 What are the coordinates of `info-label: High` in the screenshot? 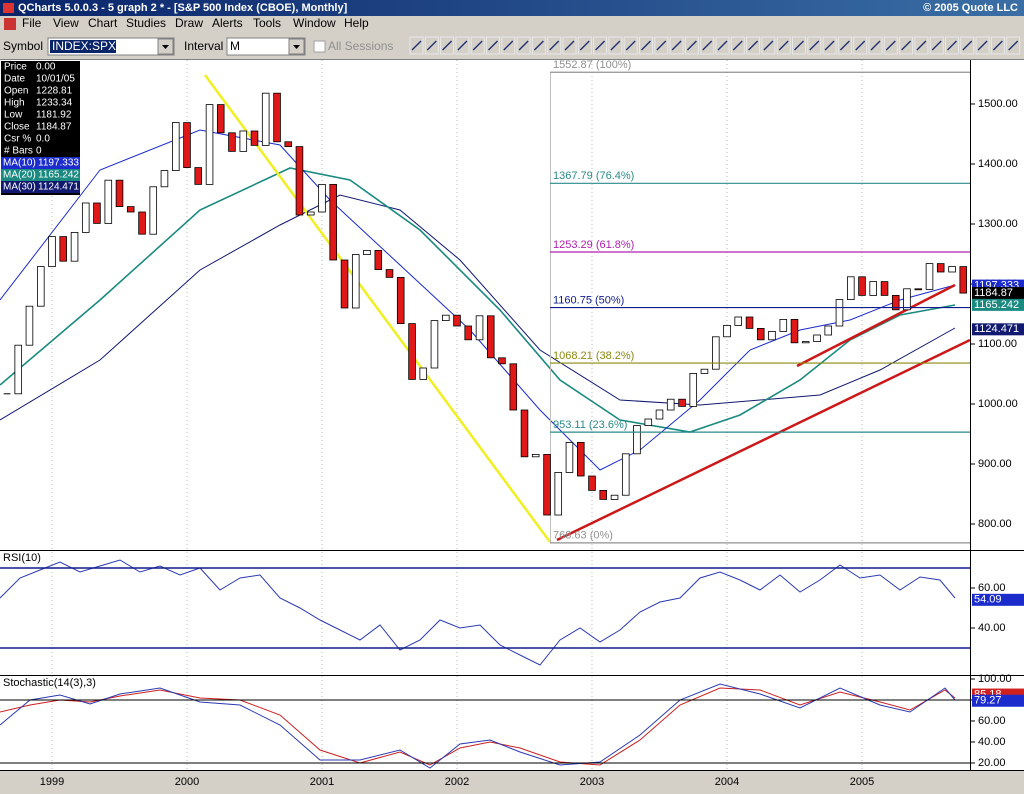 It's located at (14, 103).